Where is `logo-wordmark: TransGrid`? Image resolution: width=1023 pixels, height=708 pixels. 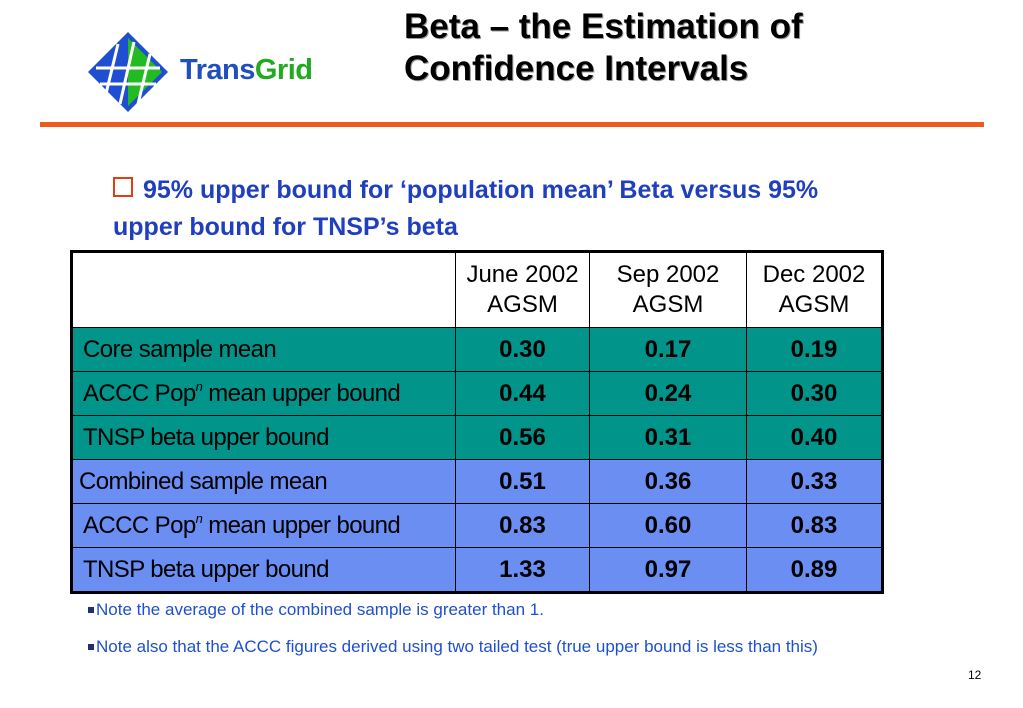 logo-wordmark: TransGrid is located at coordinates (246, 70).